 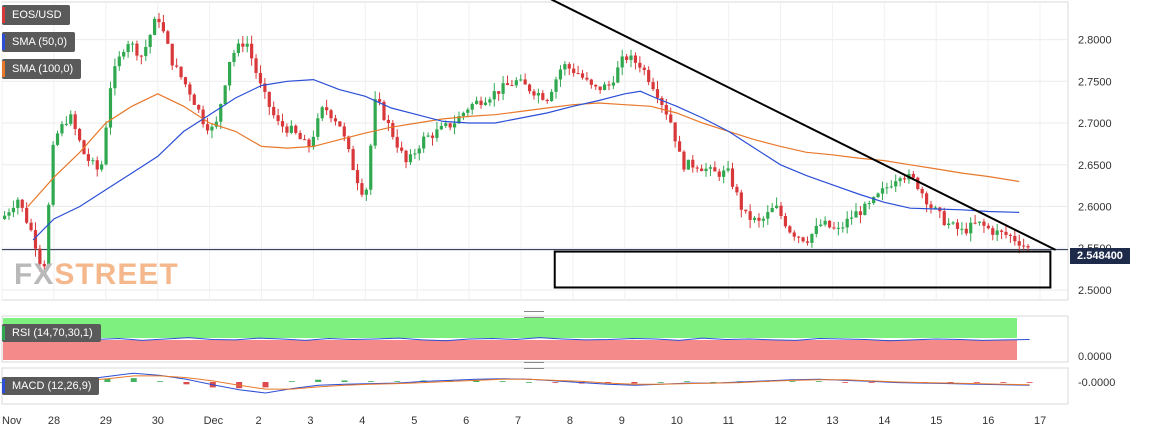 What do you see at coordinates (534, 365) in the screenshot?
I see `pane-resize-handle-macd` at bounding box center [534, 365].